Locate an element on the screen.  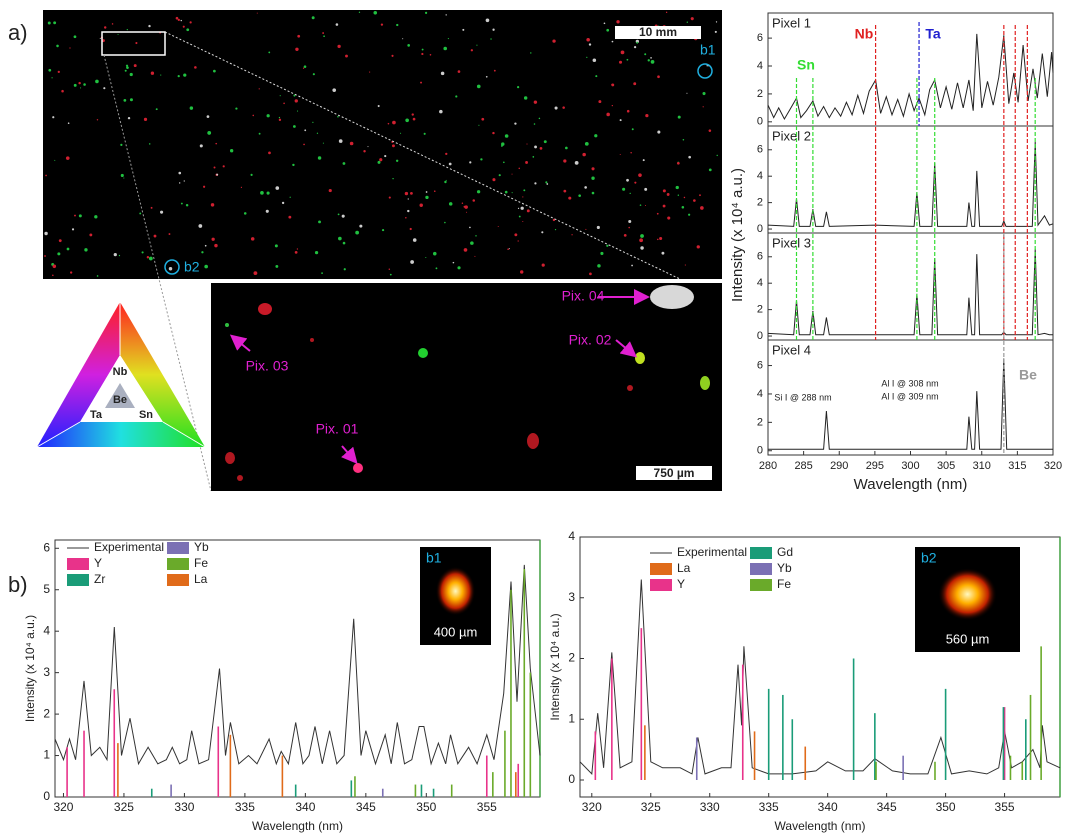
y-tick-label: 2 is located at coordinates (760, 203).